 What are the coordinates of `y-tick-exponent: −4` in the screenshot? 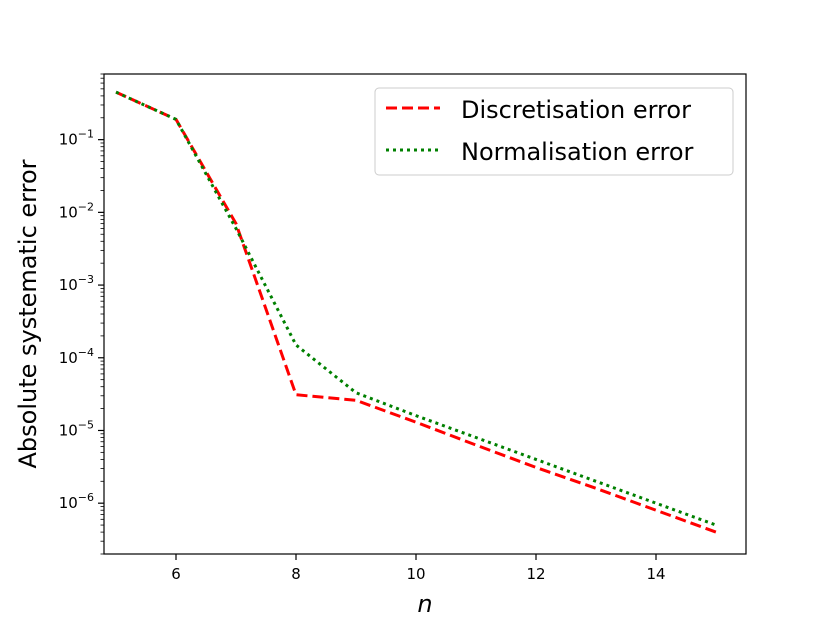 It's located at (86, 352).